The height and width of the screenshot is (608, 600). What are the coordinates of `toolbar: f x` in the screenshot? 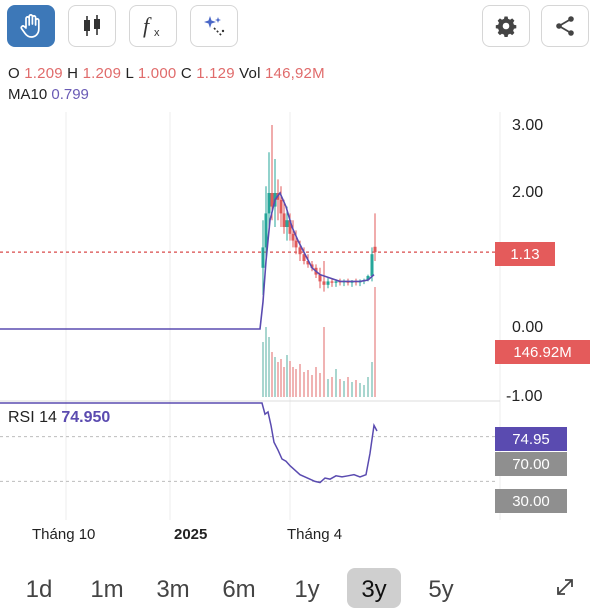 It's located at (300, 30).